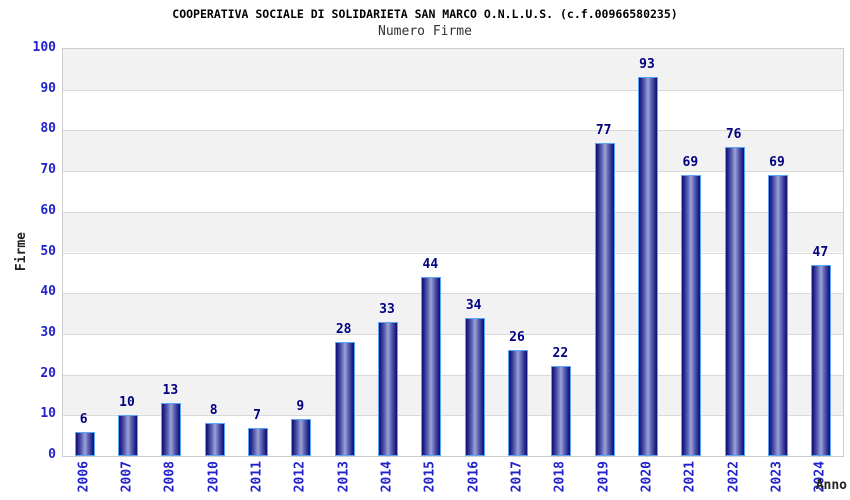 The height and width of the screenshot is (500, 850). Describe the element at coordinates (831, 485) in the screenshot. I see `x-axis-title: Anno` at that location.